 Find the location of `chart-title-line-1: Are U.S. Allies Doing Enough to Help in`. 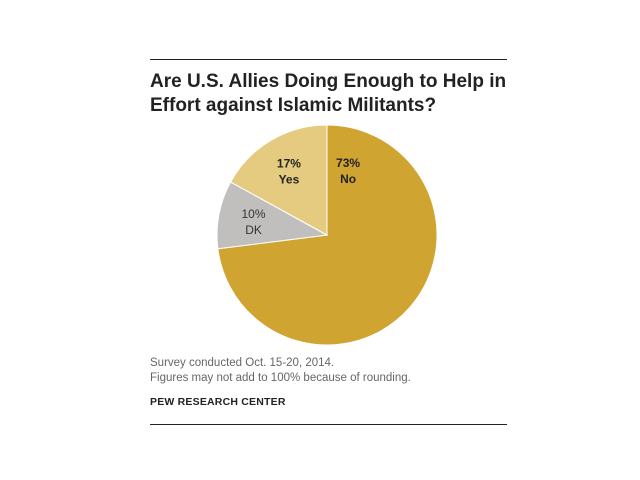

chart-title-line-1: Are U.S. Allies Doing Enough to Help in is located at coordinates (328, 81).